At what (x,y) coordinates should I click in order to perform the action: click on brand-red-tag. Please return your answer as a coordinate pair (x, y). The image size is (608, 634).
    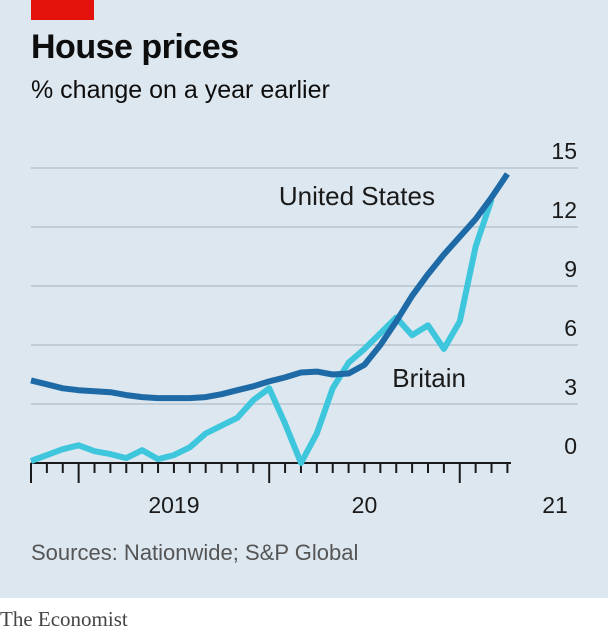
    Looking at the image, I should click on (62, 10).